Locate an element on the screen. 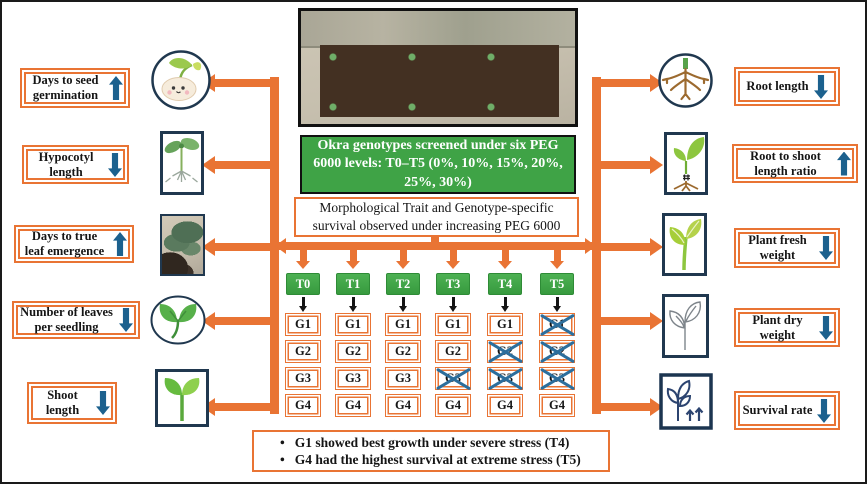  trait-days-to-true-leaf: Days to true leaf emergence is located at coordinates (74, 244).